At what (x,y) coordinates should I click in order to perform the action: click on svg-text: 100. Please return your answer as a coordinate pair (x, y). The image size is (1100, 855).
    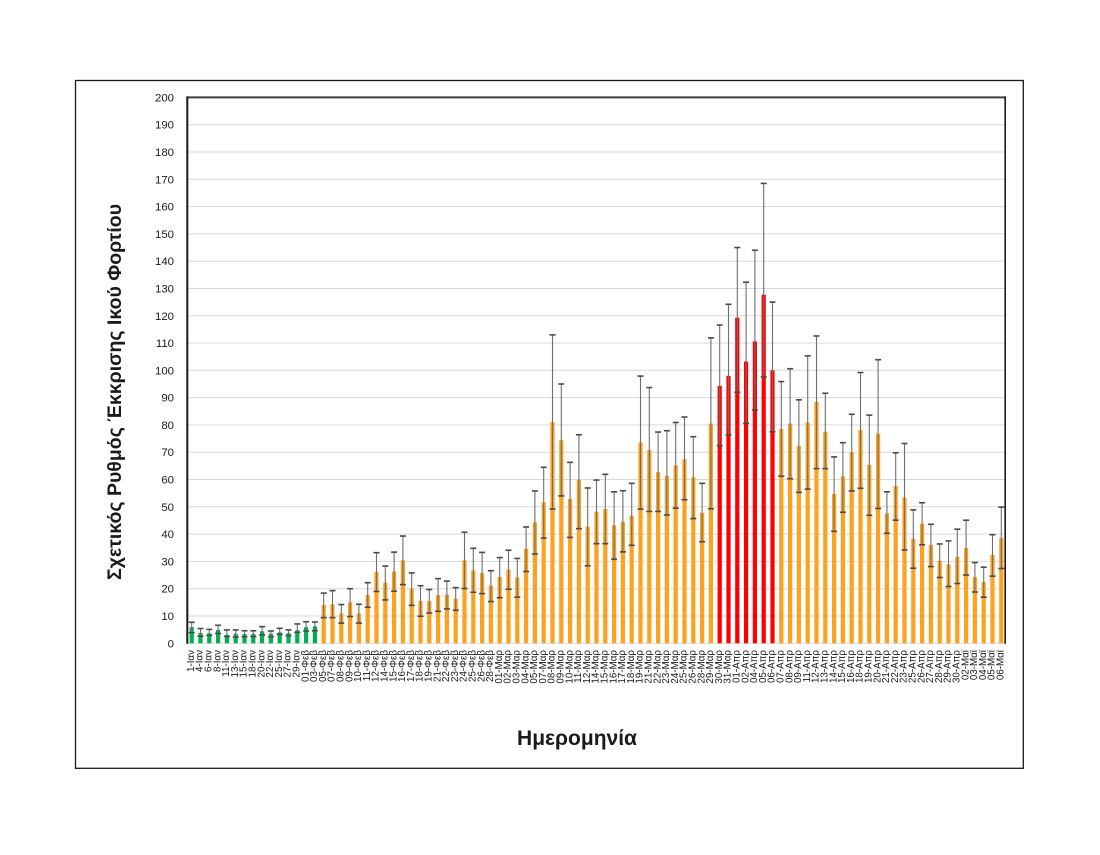
    Looking at the image, I should click on (164, 371).